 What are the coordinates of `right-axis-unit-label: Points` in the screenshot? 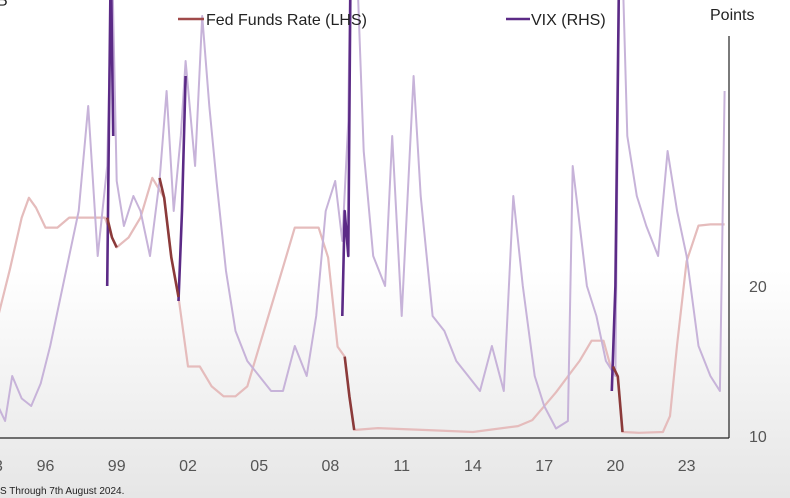 It's located at (732, 15).